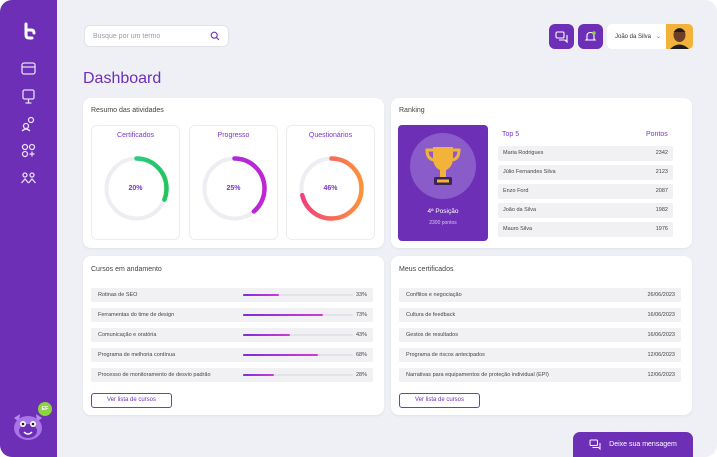 The image size is (717, 457). I want to click on course-percent: 73%, so click(361, 315).